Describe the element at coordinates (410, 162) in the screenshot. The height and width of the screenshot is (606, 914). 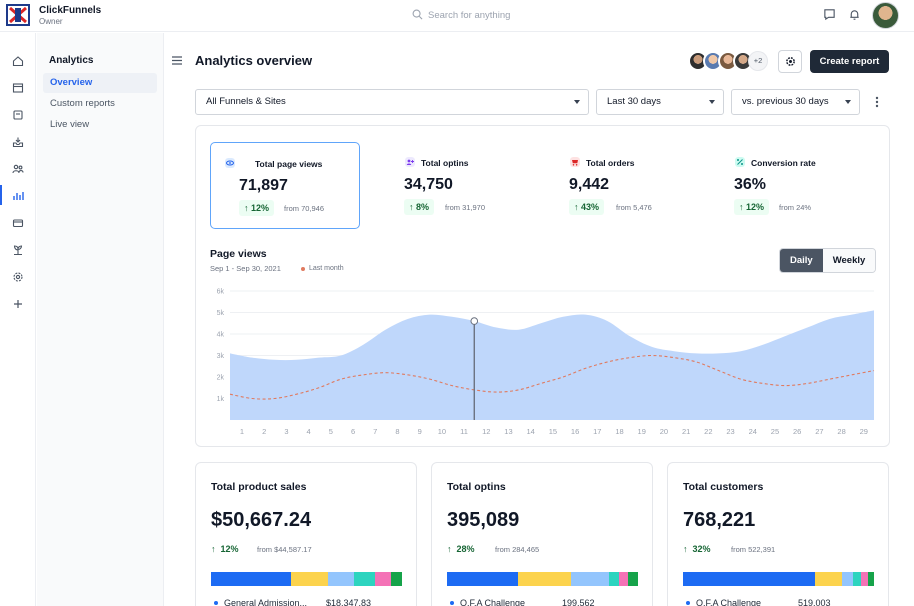
I see `user-plus-icon` at that location.